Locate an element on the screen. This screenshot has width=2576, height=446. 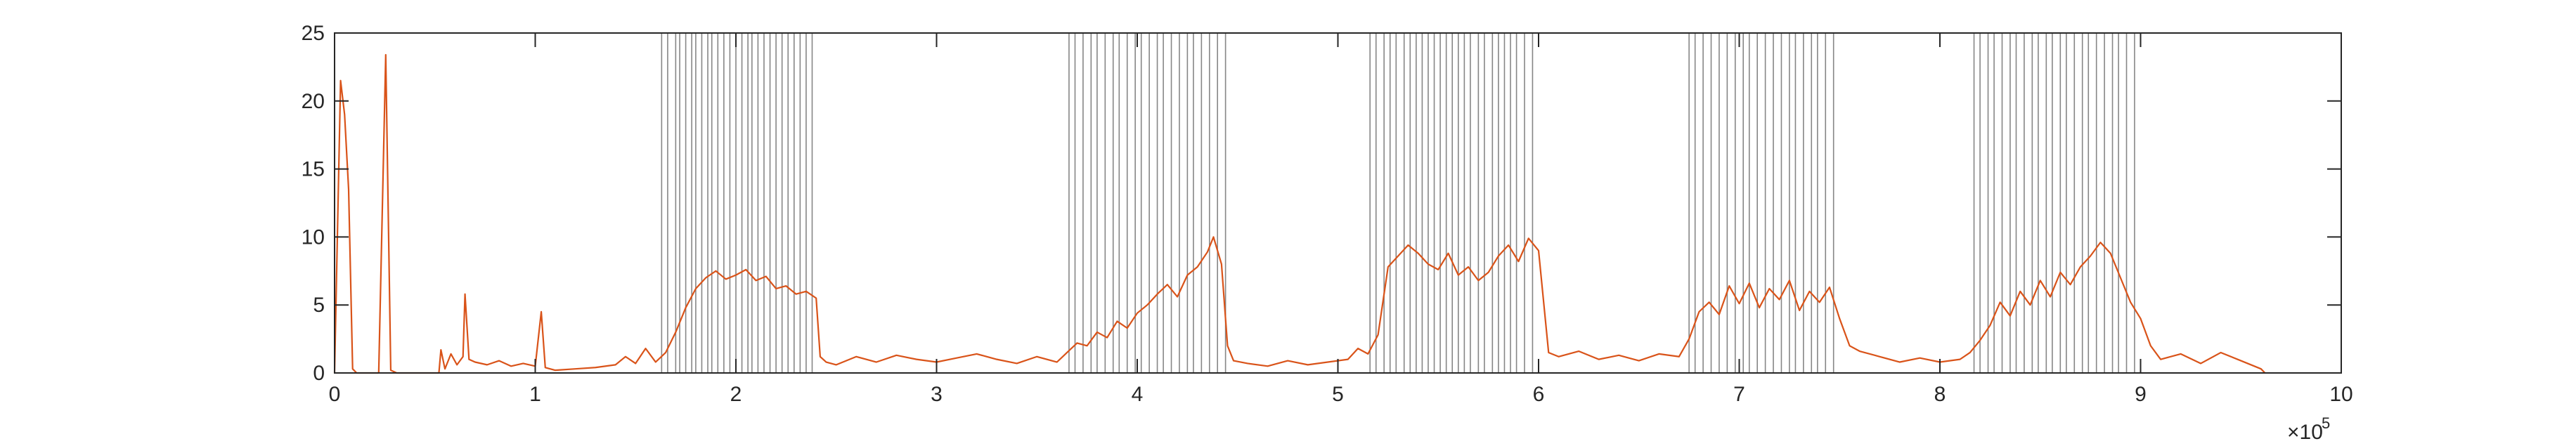
x-tick-label-3: 3 is located at coordinates (937, 394).